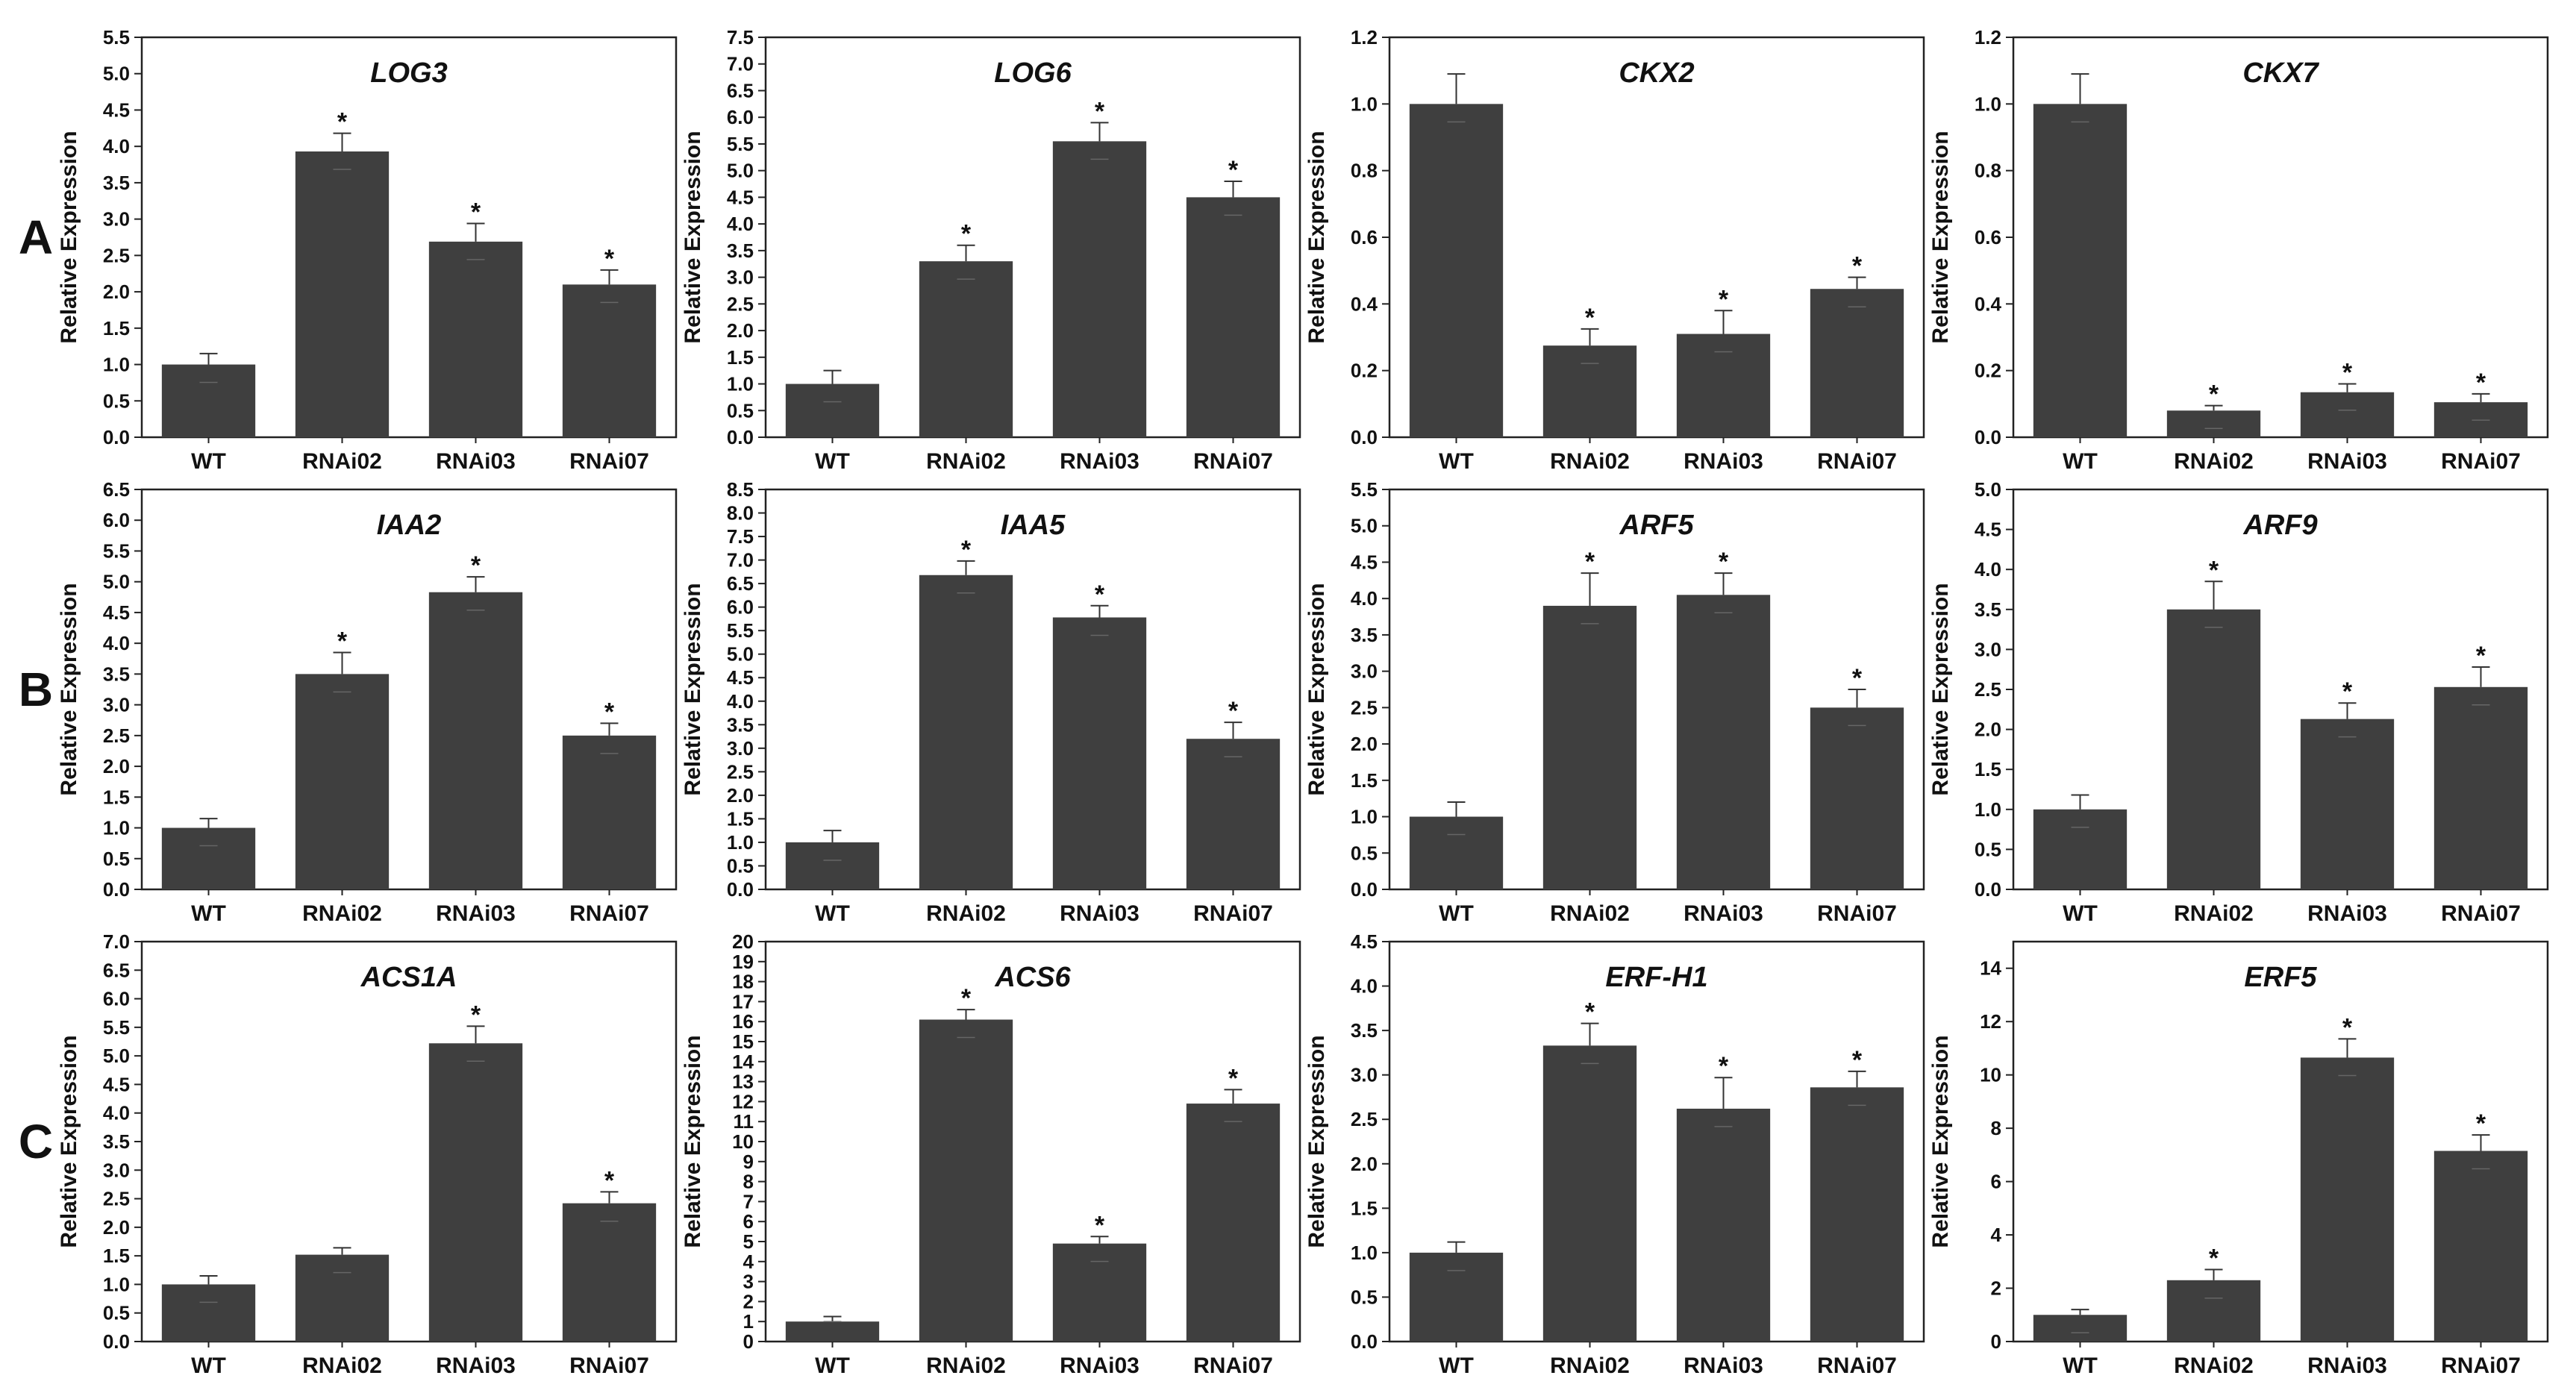 The height and width of the screenshot is (1396, 2576). What do you see at coordinates (116, 970) in the screenshot?
I see `y-tick-label: 6.5` at bounding box center [116, 970].